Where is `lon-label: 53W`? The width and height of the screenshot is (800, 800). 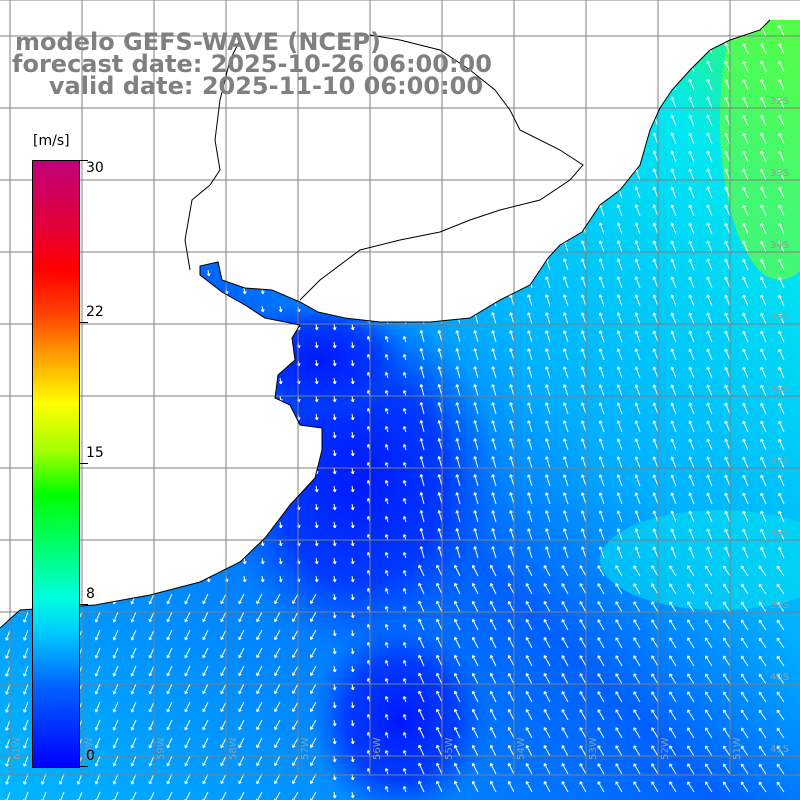
lon-label: 53W is located at coordinates (593, 748).